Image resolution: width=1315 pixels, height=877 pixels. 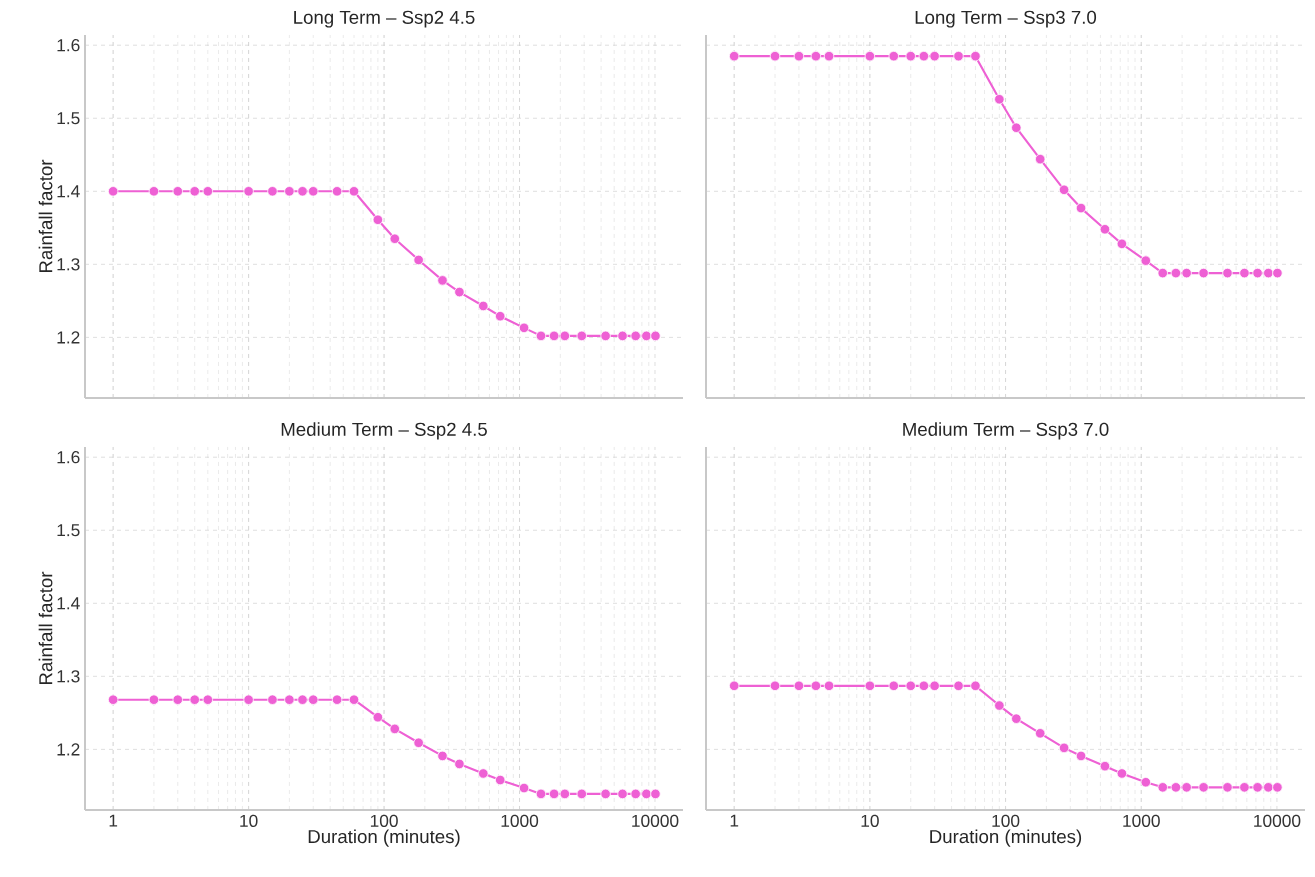 What do you see at coordinates (384, 19) in the screenshot?
I see `chart-title: Long Term – Ssp2 4.5` at bounding box center [384, 19].